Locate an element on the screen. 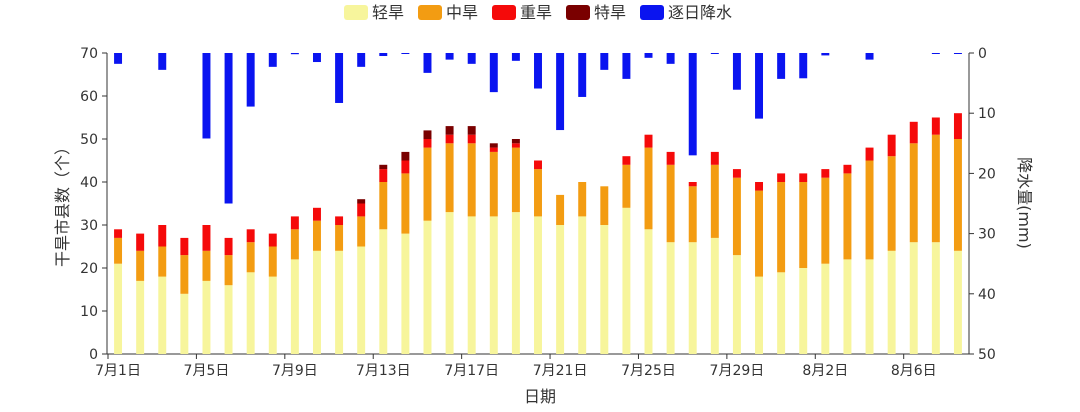 This screenshot has width=1080, height=412. x-axis-label: 日期 is located at coordinates (540, 396).